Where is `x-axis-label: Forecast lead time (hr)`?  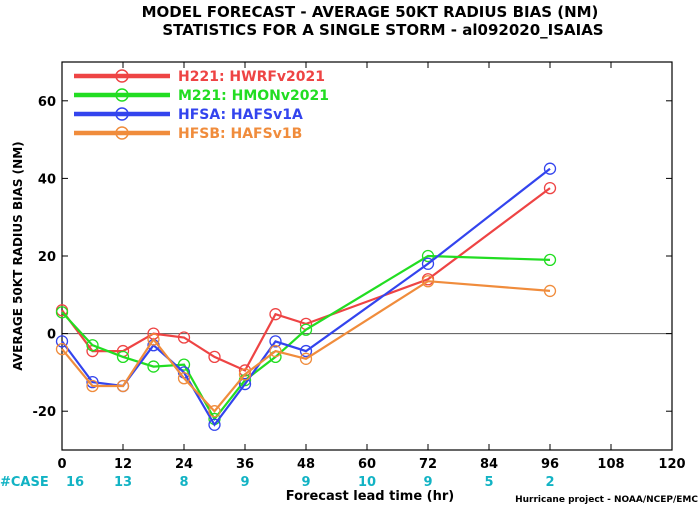
x-axis-label: Forecast lead time (hr) is located at coordinates (370, 496).